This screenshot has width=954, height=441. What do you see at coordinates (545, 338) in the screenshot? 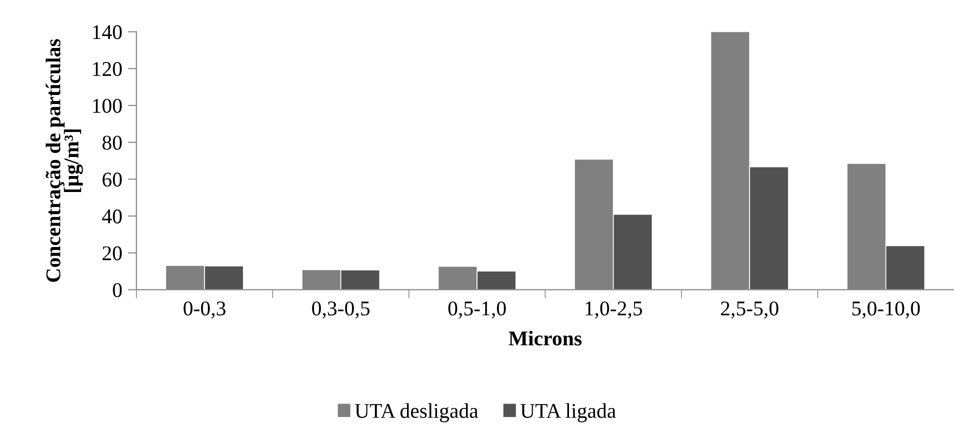
I see `x-axis-title: Microns` at bounding box center [545, 338].